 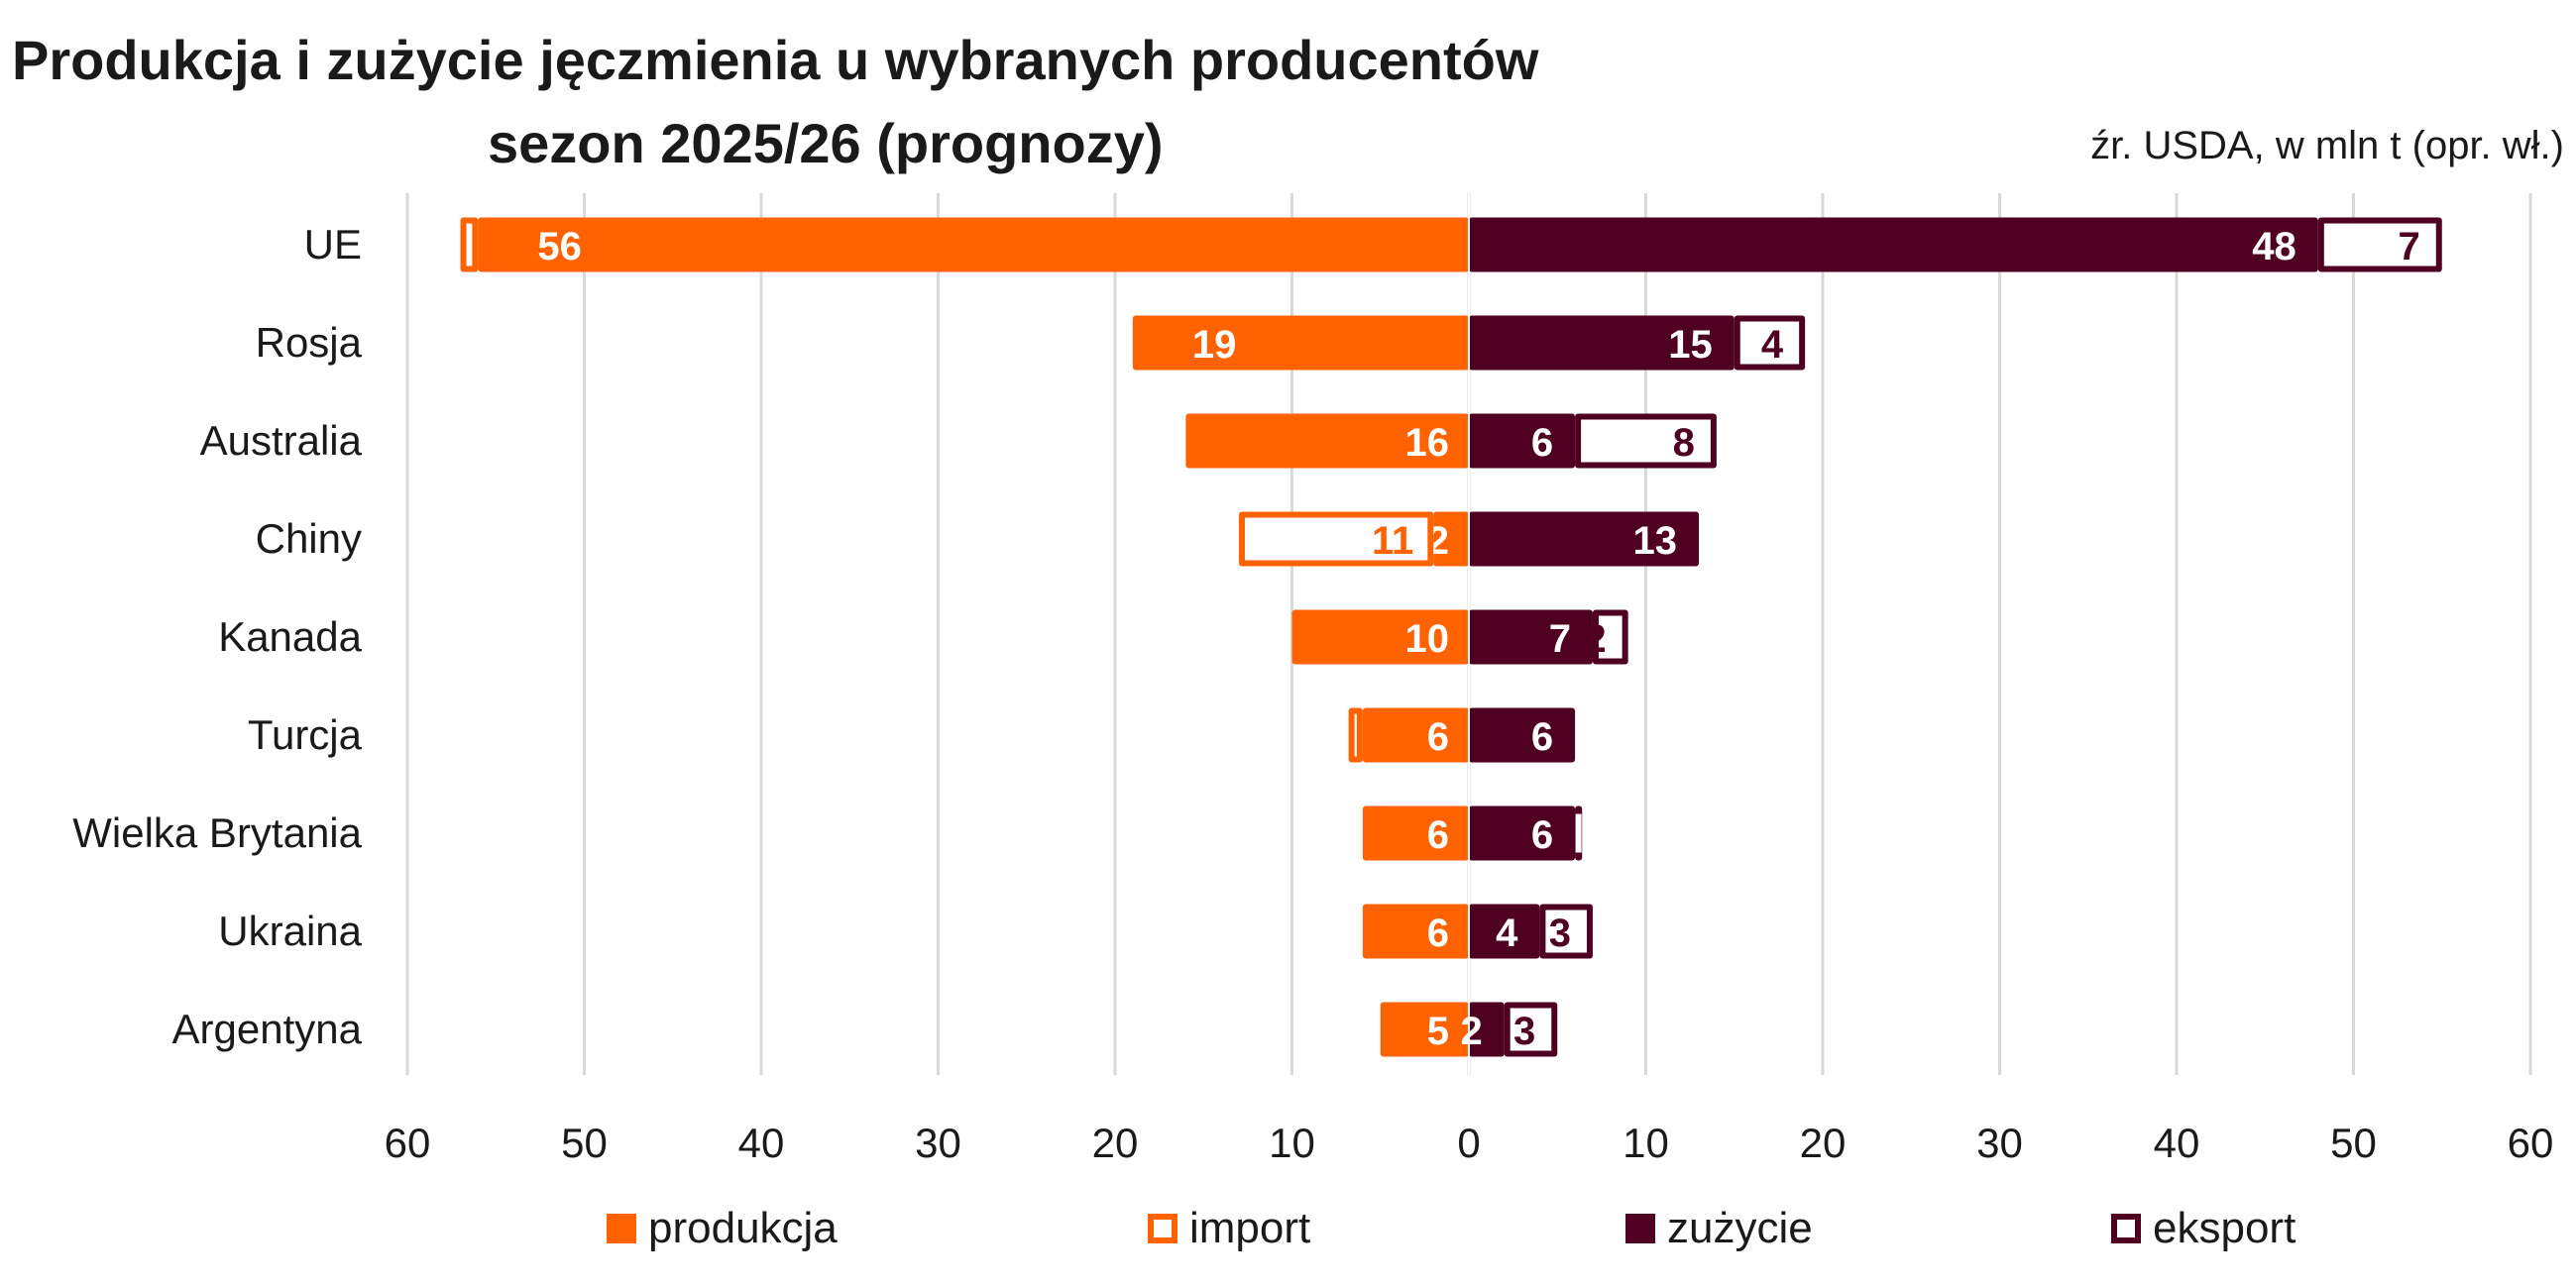 I want to click on category-label: Argentyna, so click(x=267, y=1029).